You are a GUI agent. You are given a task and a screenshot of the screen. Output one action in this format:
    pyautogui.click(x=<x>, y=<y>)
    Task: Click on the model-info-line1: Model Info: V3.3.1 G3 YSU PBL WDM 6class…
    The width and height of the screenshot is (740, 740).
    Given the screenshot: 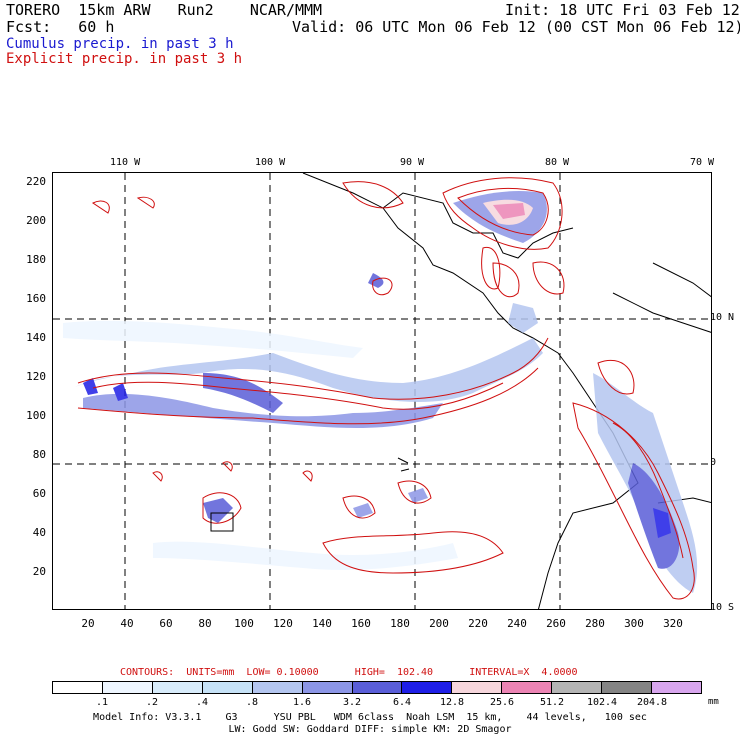 What is the action you would take?
    pyautogui.click(x=370, y=717)
    